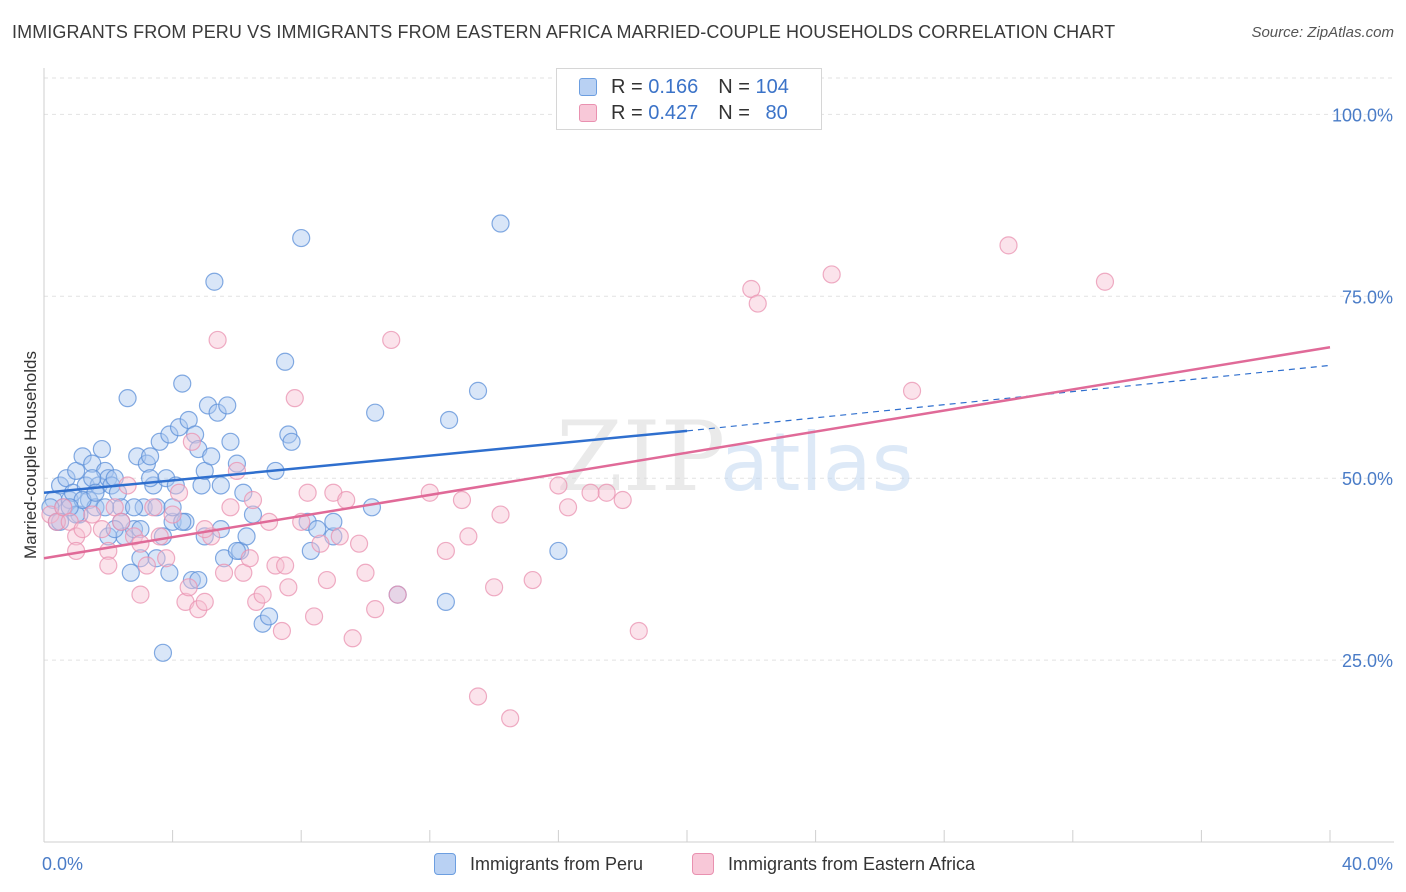 The image size is (1406, 892). I want to click on legend-r-label: R =, so click(627, 112).